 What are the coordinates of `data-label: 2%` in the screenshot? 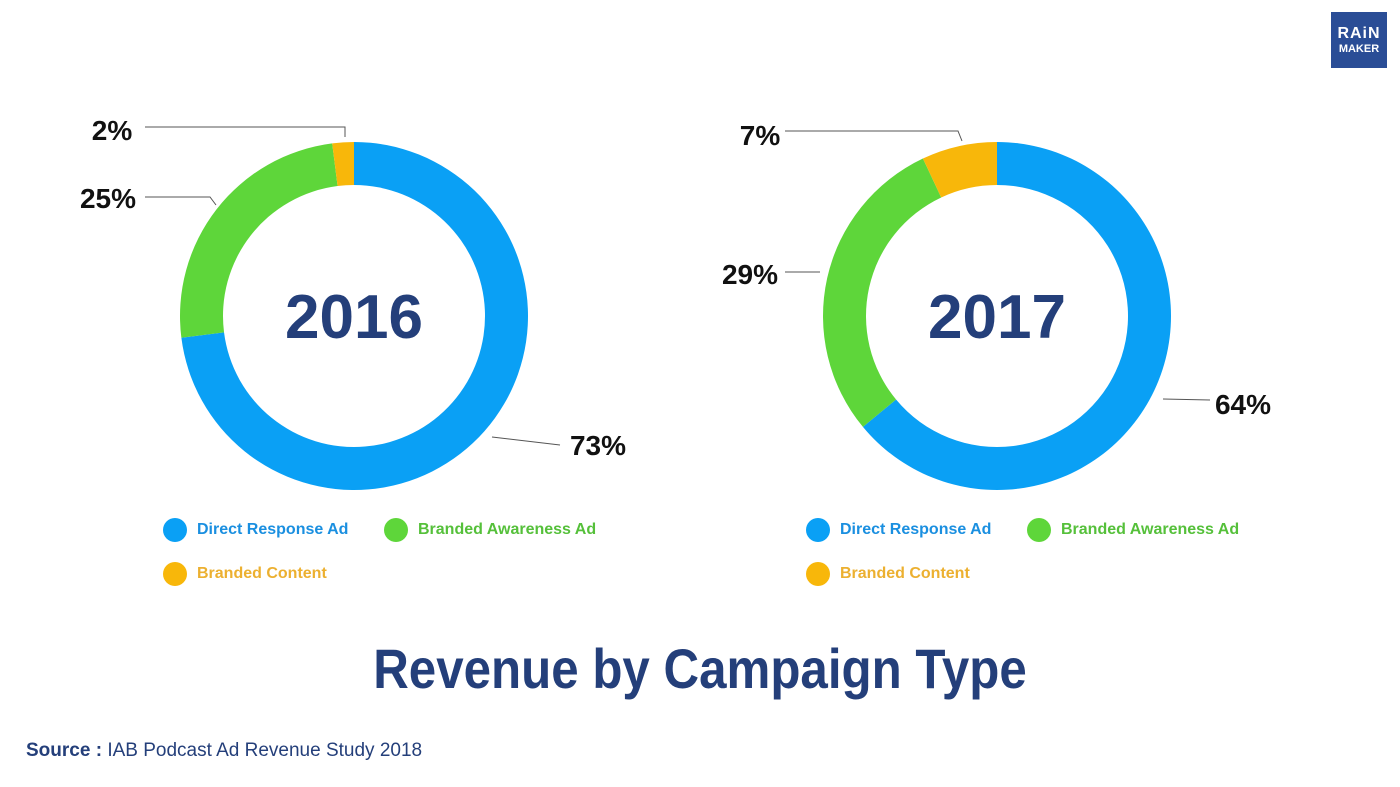 It's located at (112, 130).